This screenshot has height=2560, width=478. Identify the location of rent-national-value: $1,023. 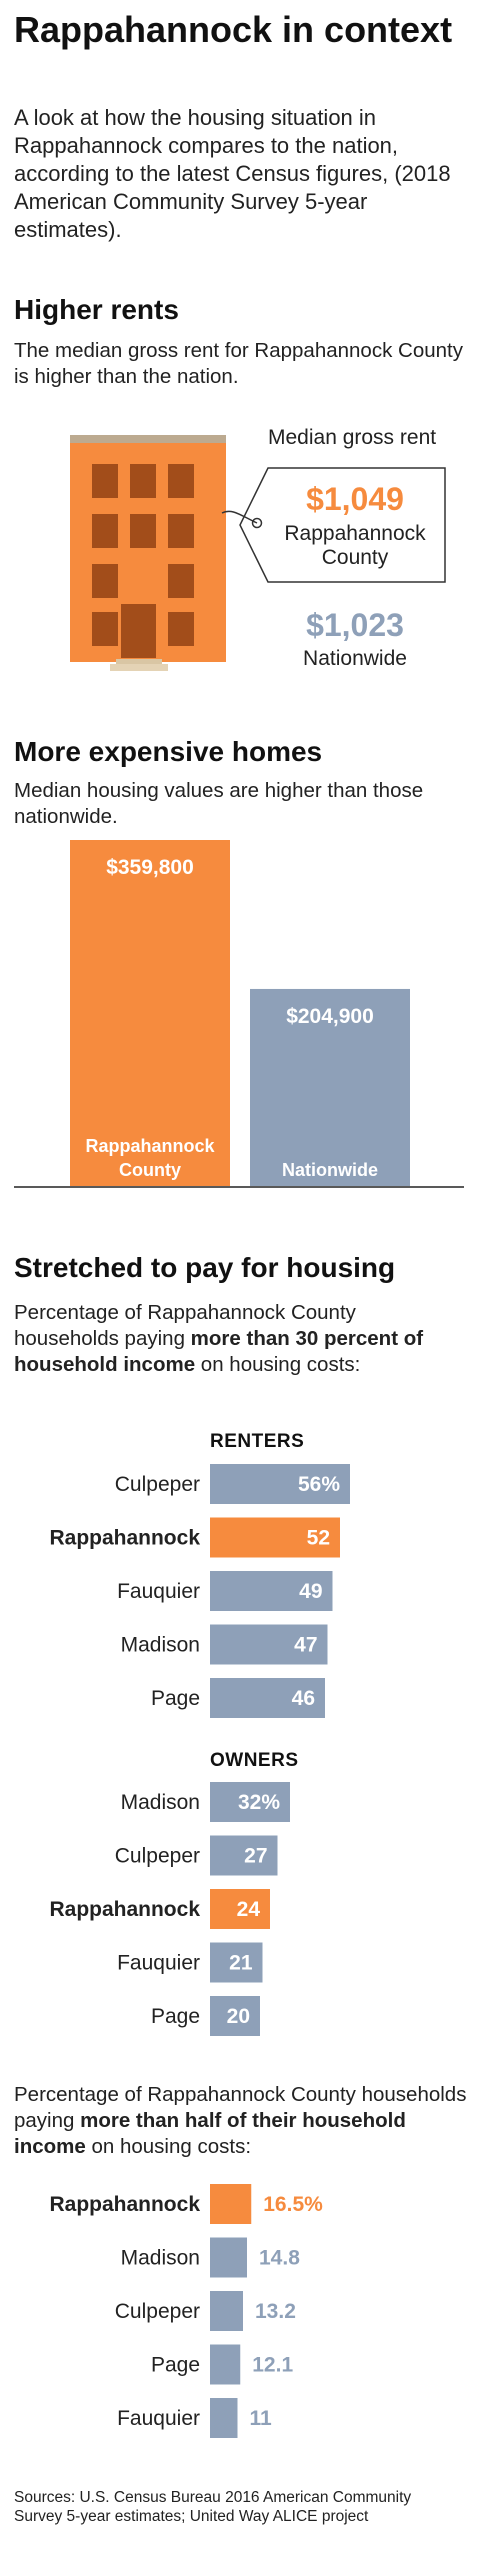
(355, 625).